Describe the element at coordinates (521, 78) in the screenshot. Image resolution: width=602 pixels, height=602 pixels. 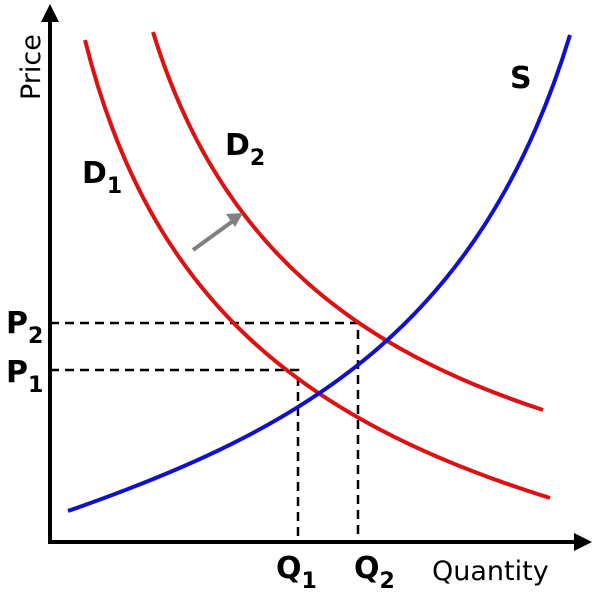
I see `supply-label: S` at that location.